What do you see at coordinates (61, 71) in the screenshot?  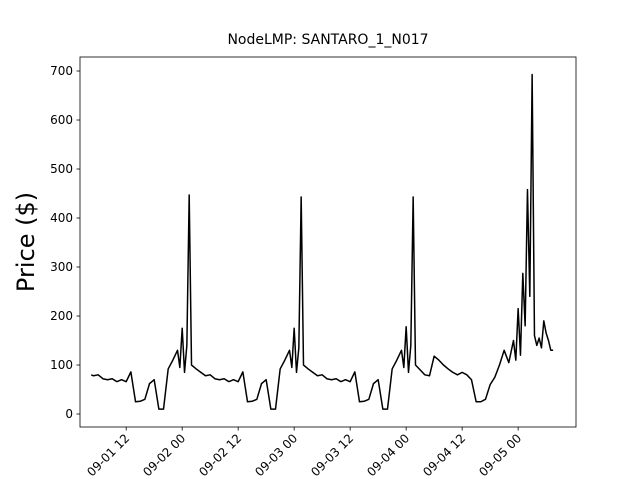 I see `y-tick-label: 700` at bounding box center [61, 71].